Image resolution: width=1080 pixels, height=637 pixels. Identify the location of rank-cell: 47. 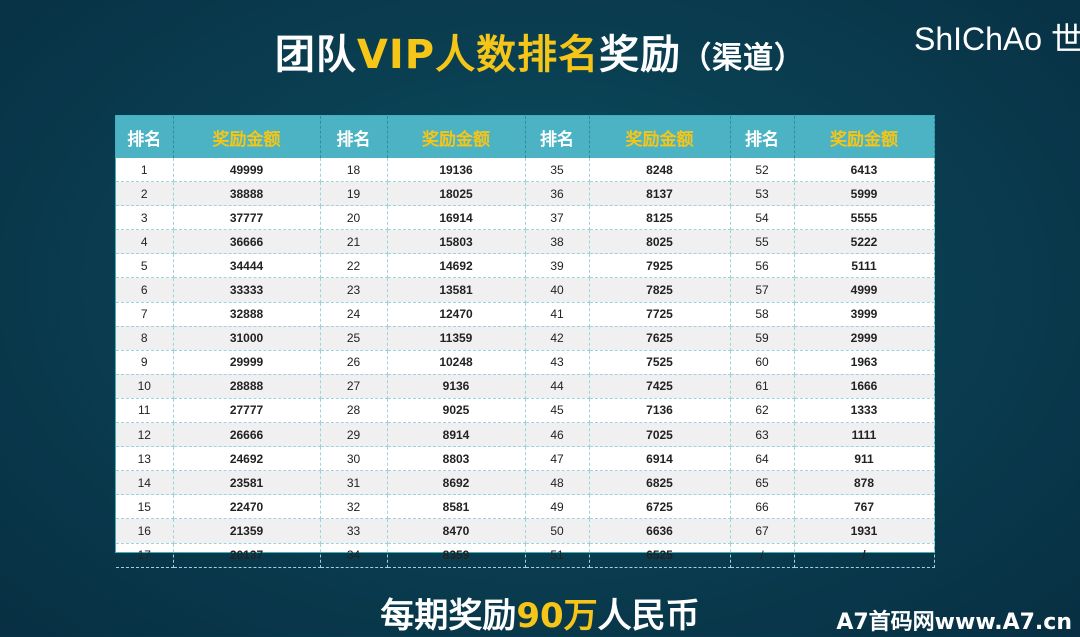
(557, 459).